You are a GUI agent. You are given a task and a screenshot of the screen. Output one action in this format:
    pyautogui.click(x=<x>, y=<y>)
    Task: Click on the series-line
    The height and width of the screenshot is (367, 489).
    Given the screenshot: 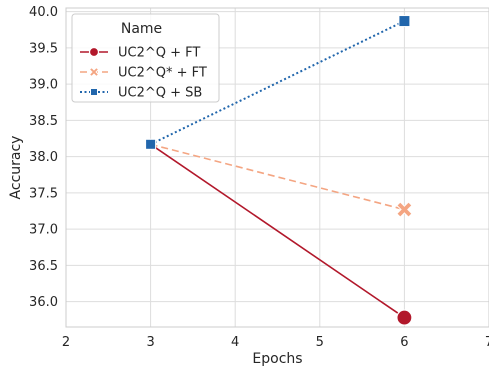 What is the action you would take?
    pyautogui.click(x=277, y=177)
    